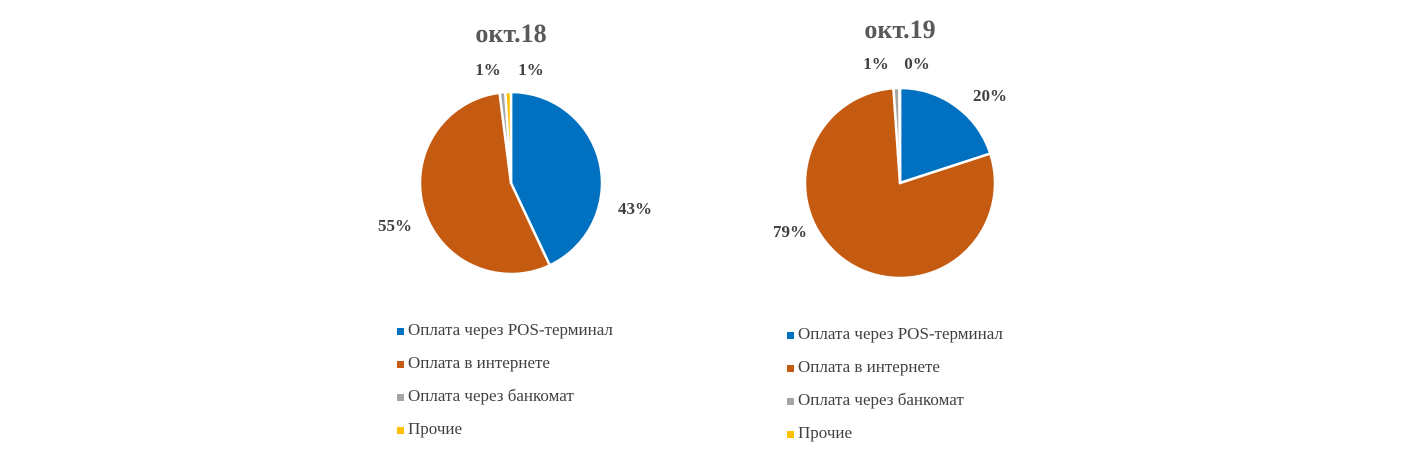 The width and height of the screenshot is (1416, 462). I want to click on data-label: 55%, so click(395, 225).